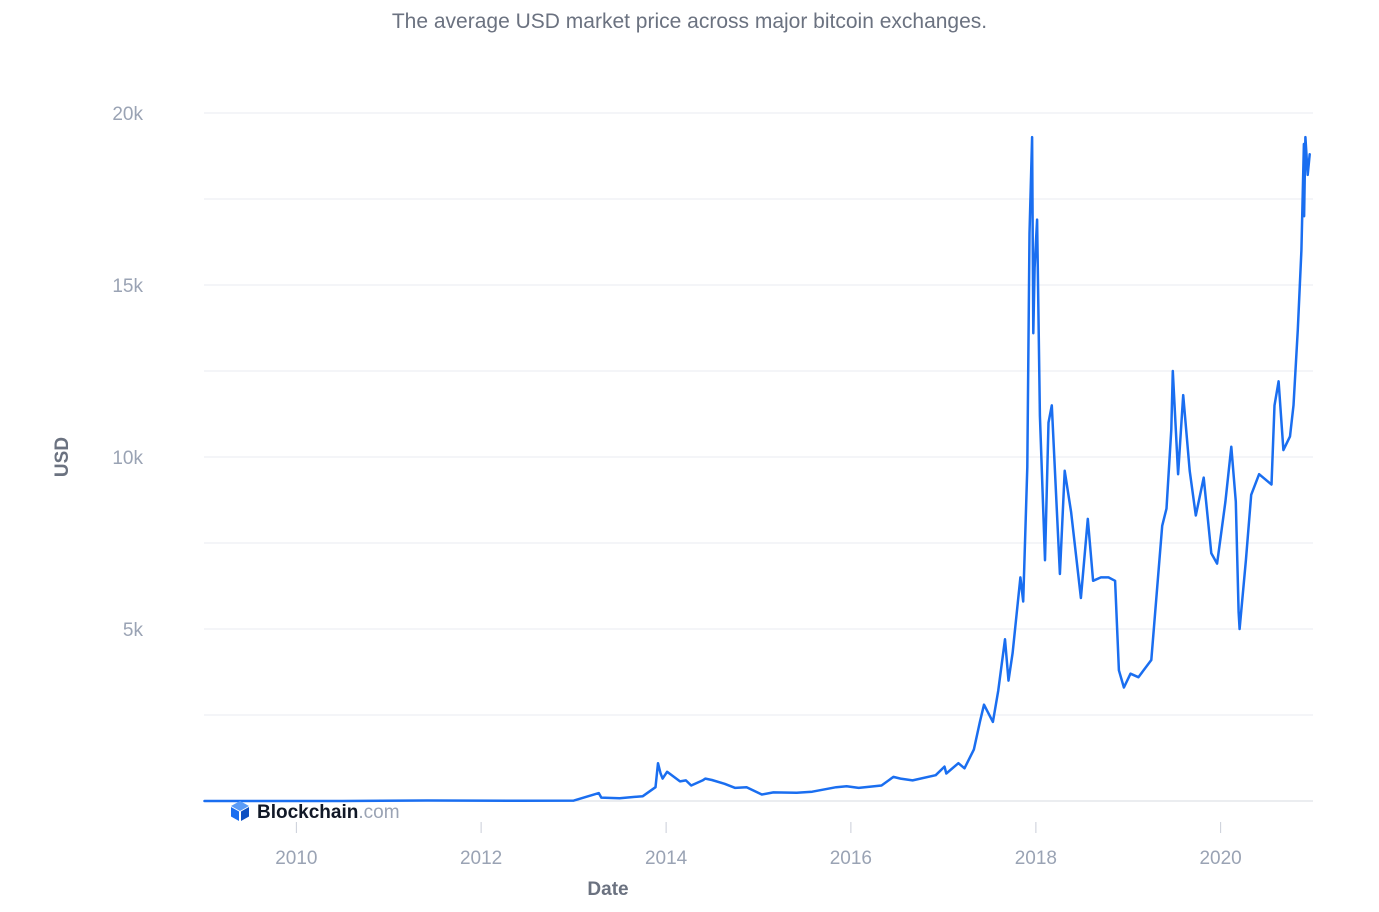  I want to click on x-tick-label: 2018, so click(1036, 858).